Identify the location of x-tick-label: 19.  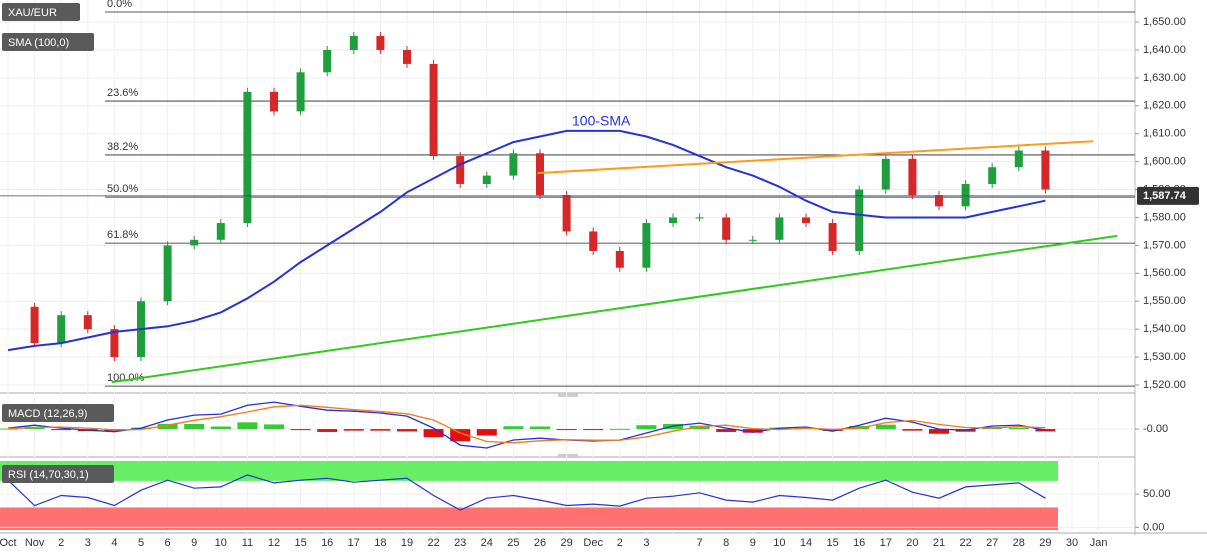
(407, 543).